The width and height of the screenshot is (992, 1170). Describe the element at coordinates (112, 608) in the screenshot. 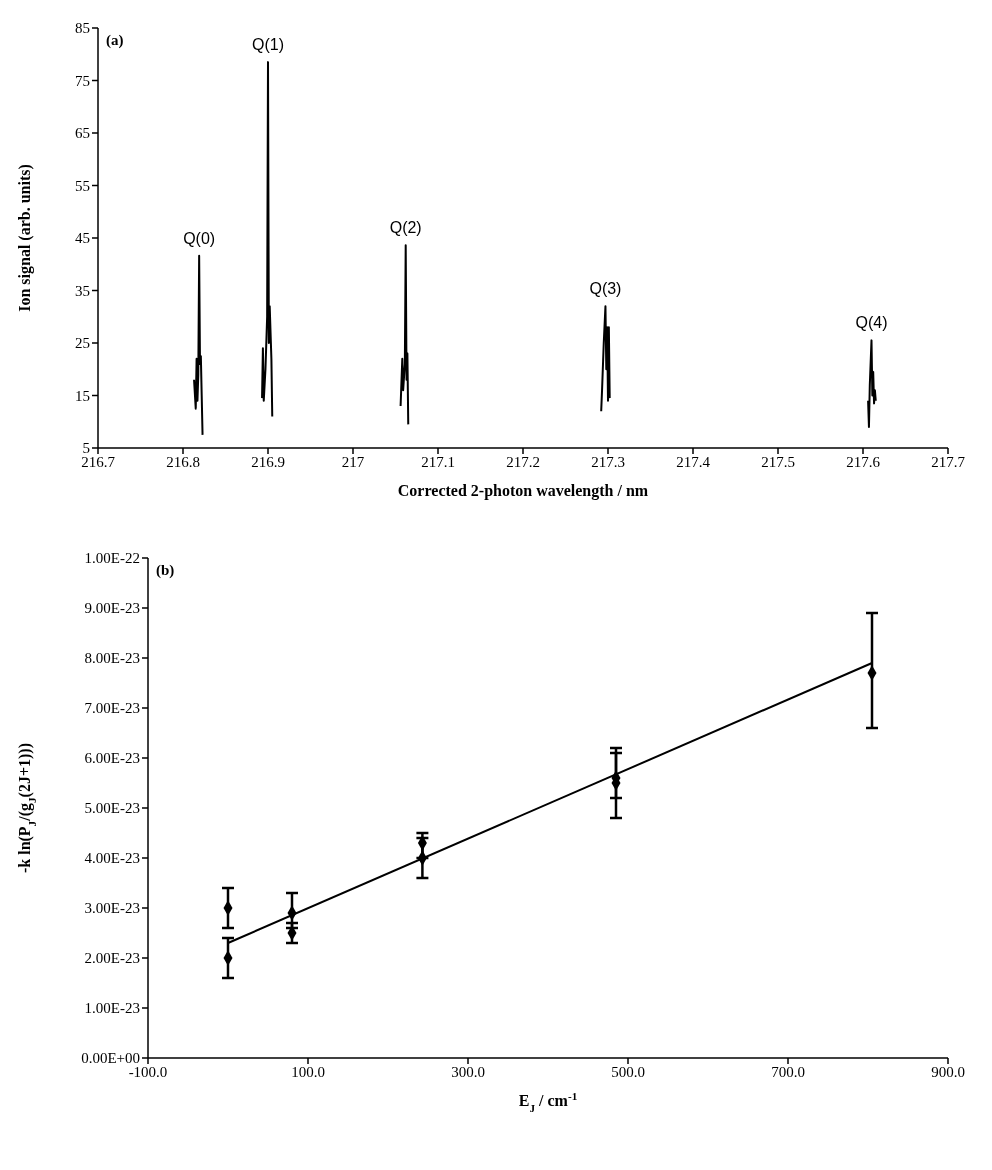

I see `y-tick-label: 9.00E-23` at that location.